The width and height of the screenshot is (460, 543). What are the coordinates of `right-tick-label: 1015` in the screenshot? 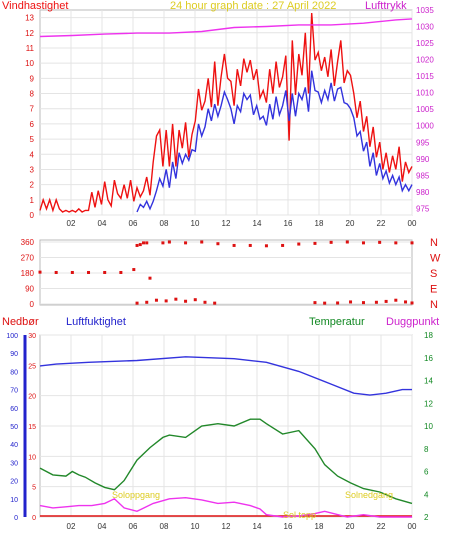 It's located at (425, 76).